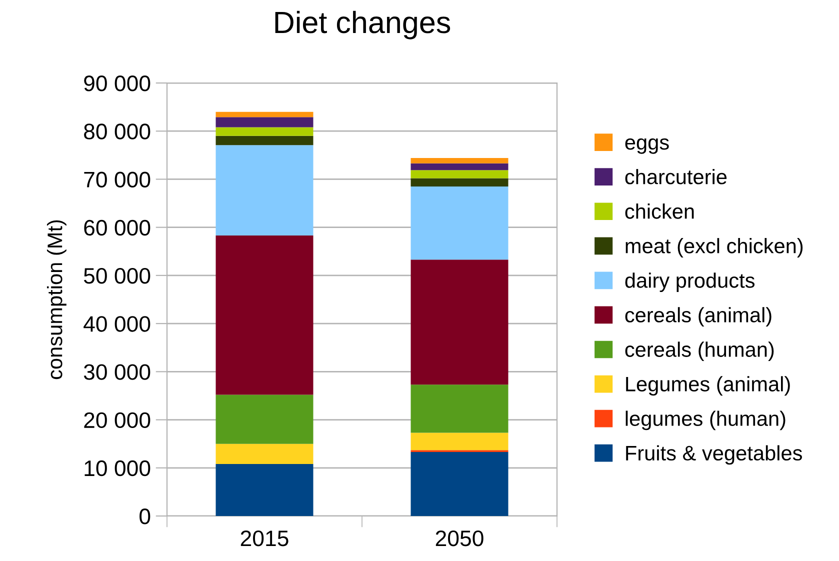 This screenshot has width=839, height=561. What do you see at coordinates (676, 176) in the screenshot?
I see `legend-label: charcuterie` at bounding box center [676, 176].